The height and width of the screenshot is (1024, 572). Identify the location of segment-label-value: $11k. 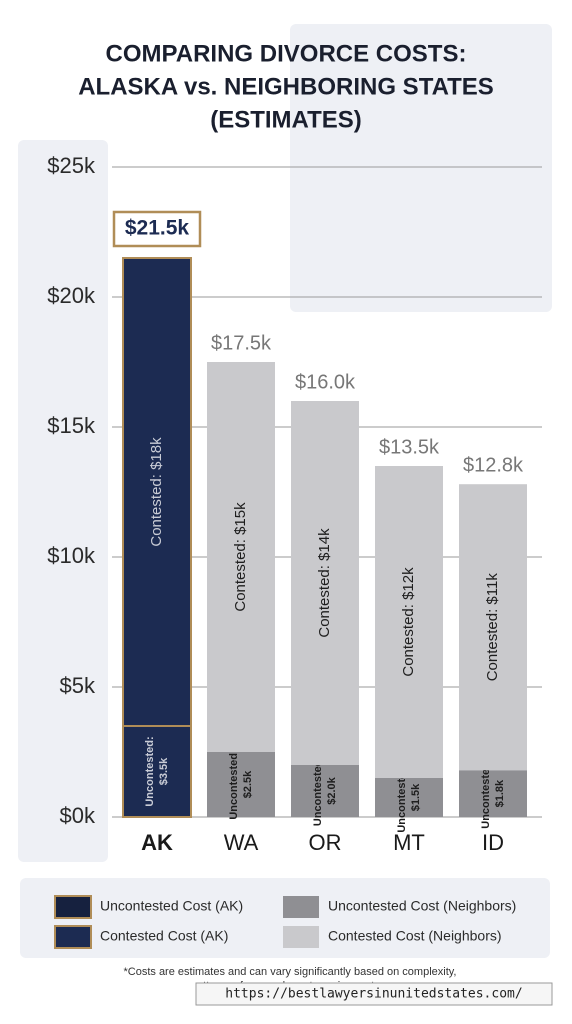
(492, 591).